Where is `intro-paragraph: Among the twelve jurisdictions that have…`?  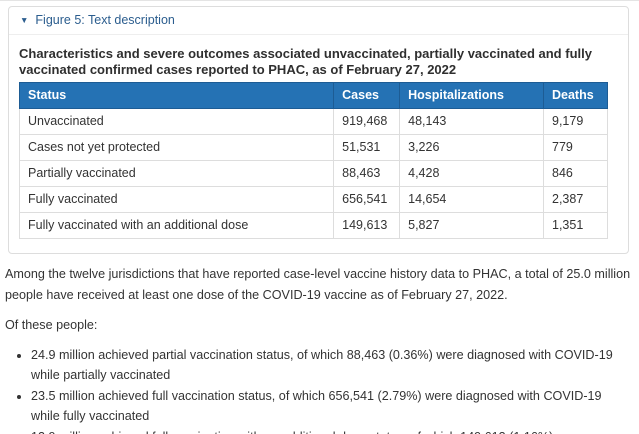 intro-paragraph: Among the twelve jurisdictions that have… is located at coordinates (318, 284).